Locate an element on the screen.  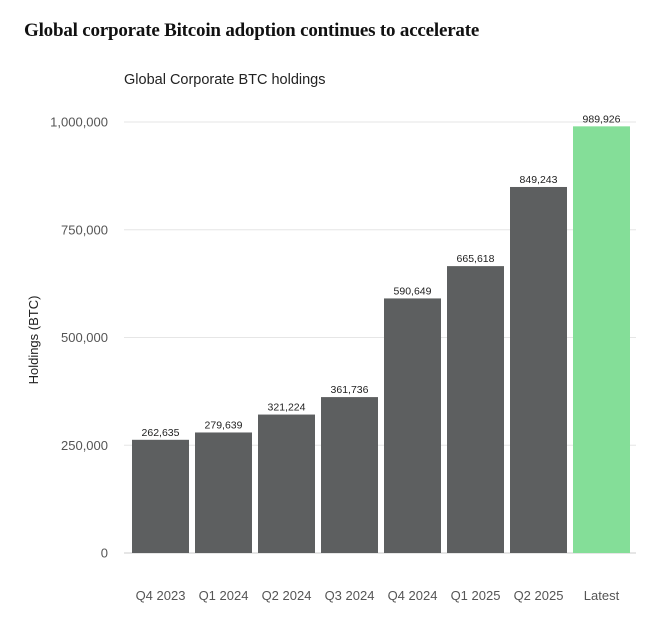
bar-q4-2023 is located at coordinates (160, 496).